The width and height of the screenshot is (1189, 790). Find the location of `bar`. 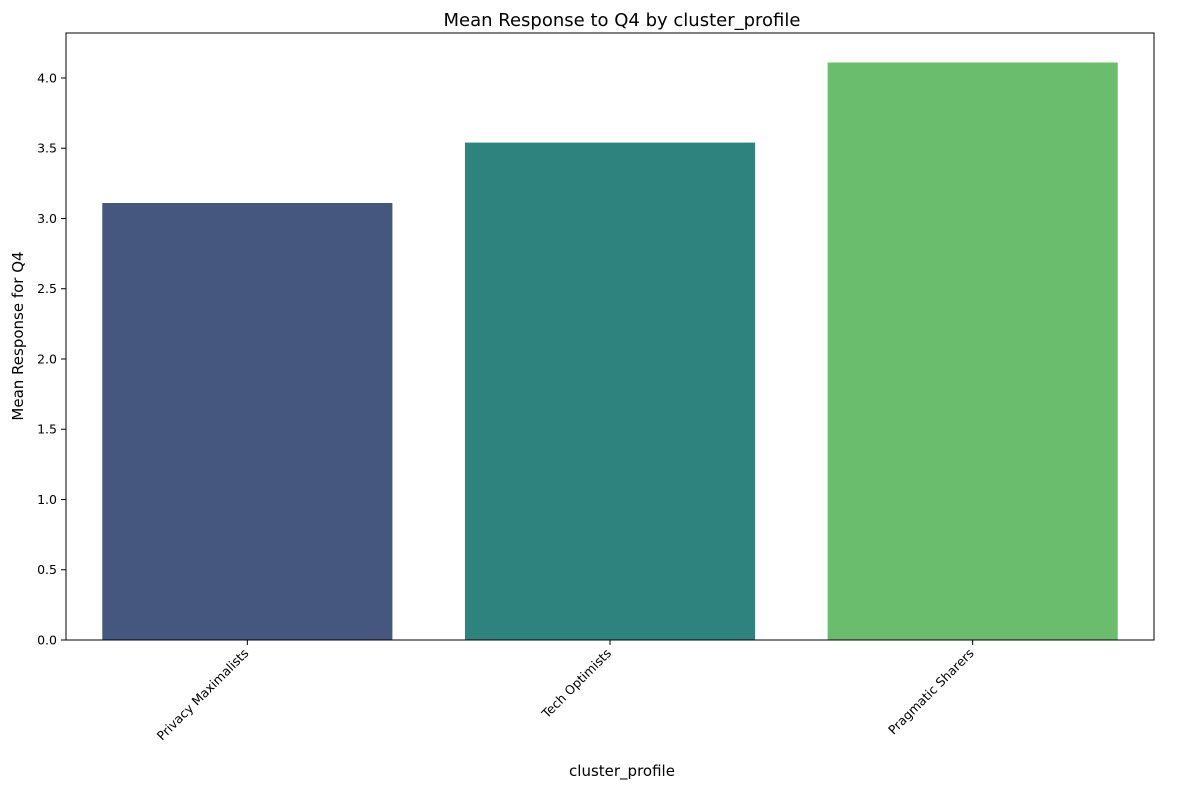

bar is located at coordinates (247, 421).